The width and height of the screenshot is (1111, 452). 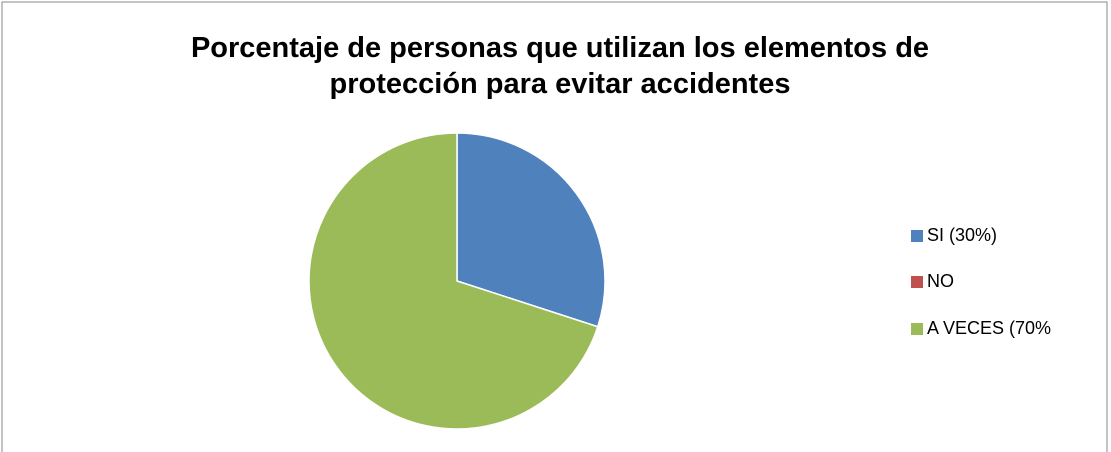 I want to click on legend-label: SI (30%), so click(x=962, y=235).